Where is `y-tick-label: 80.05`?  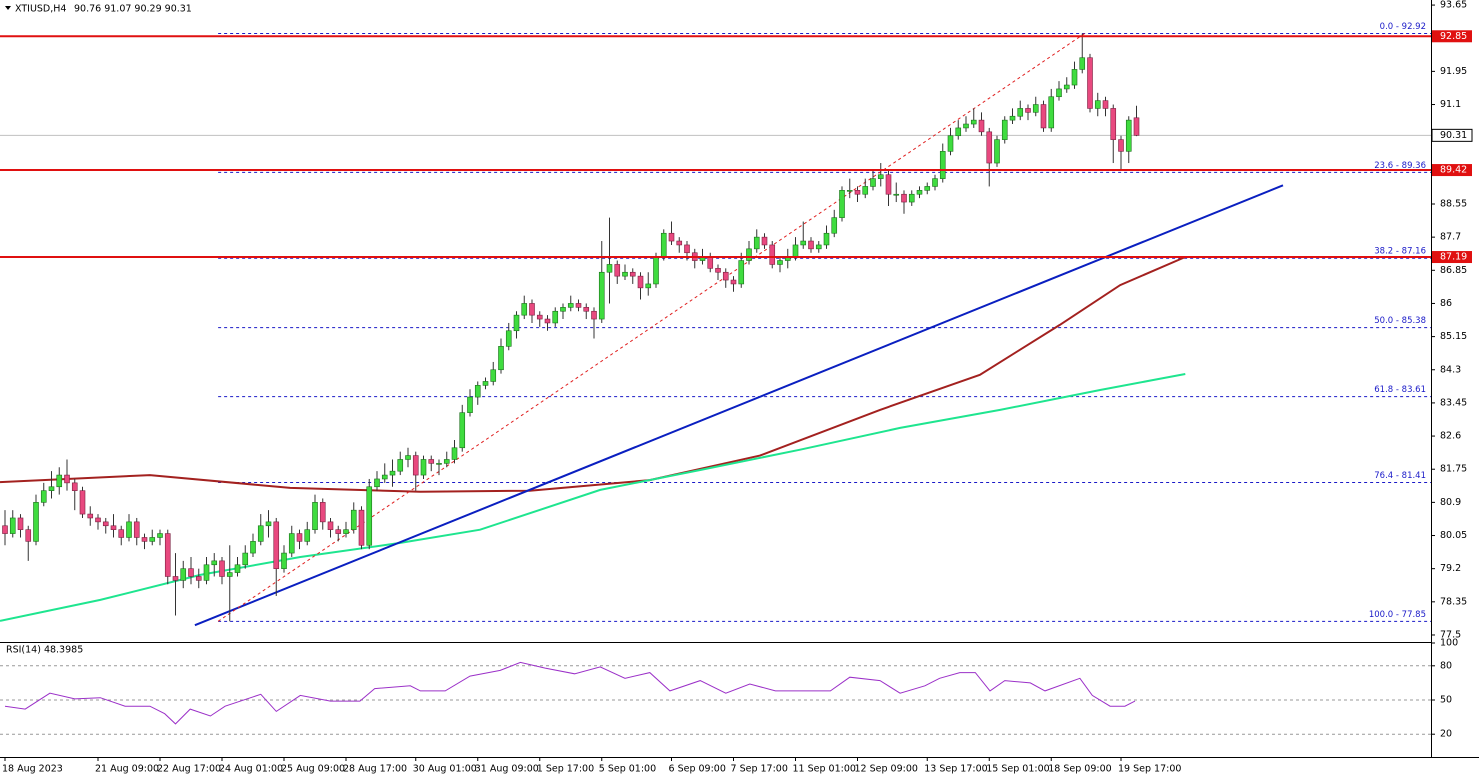 y-tick-label: 80.05 is located at coordinates (1453, 535).